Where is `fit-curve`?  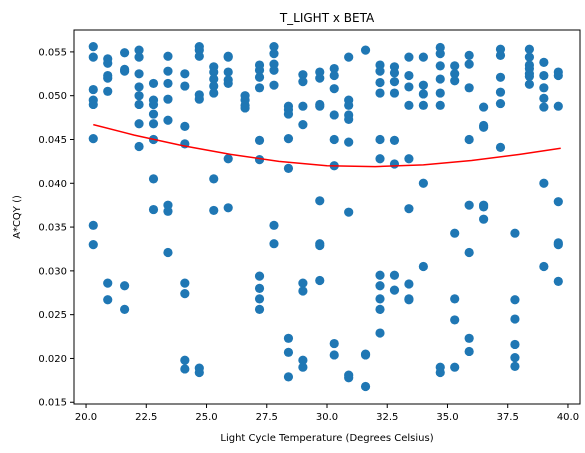
fit-curve is located at coordinates (327, 145).